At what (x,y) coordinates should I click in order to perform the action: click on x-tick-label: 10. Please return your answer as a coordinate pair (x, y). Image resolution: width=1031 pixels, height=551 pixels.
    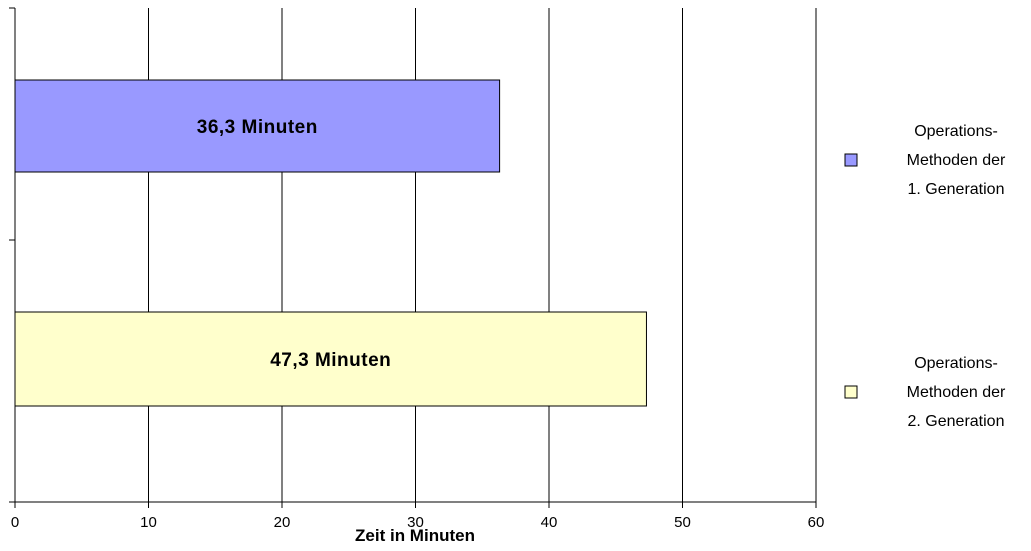
    Looking at the image, I should click on (148, 522).